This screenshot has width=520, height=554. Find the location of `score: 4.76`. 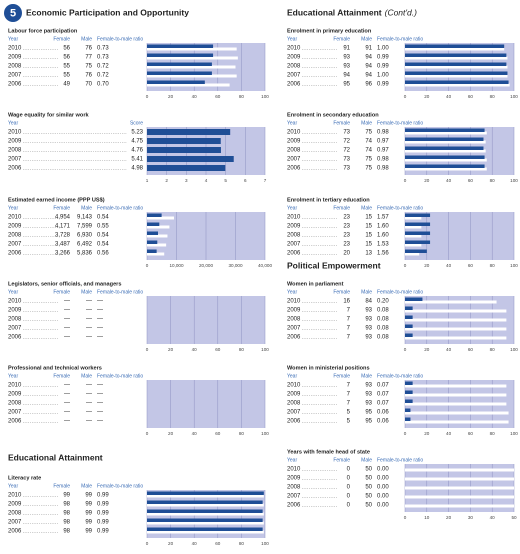

score: 4.76 is located at coordinates (137, 151).